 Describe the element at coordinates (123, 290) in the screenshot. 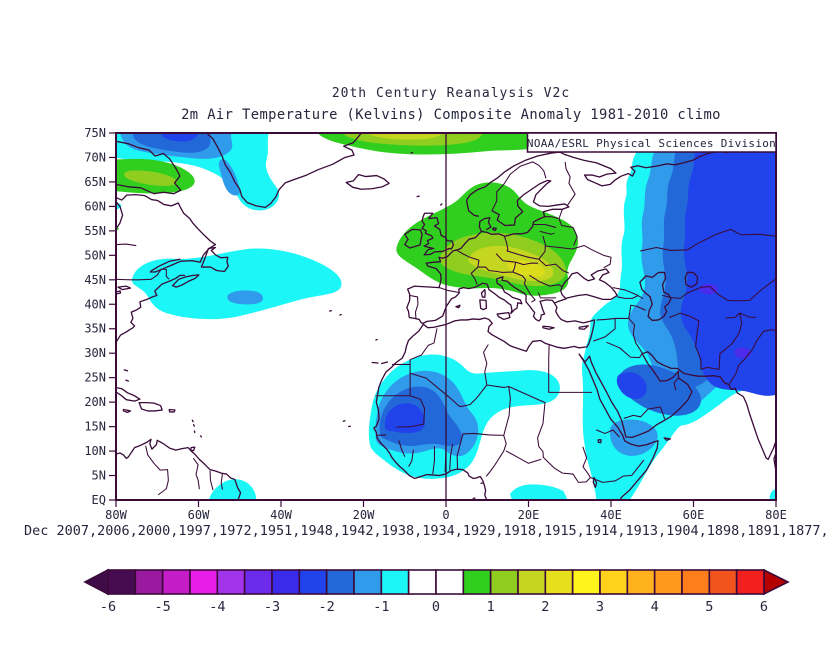

I see `coast-great-lakes` at that location.